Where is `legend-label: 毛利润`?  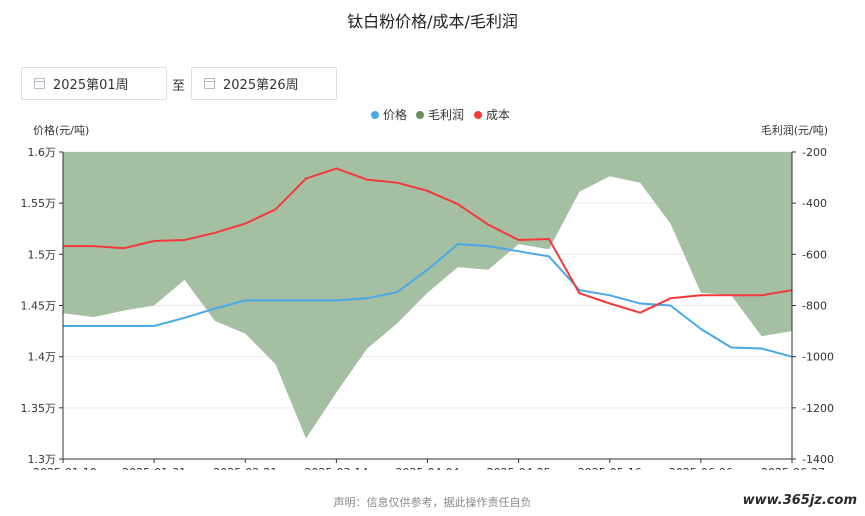 legend-label: 毛利润 is located at coordinates (446, 115).